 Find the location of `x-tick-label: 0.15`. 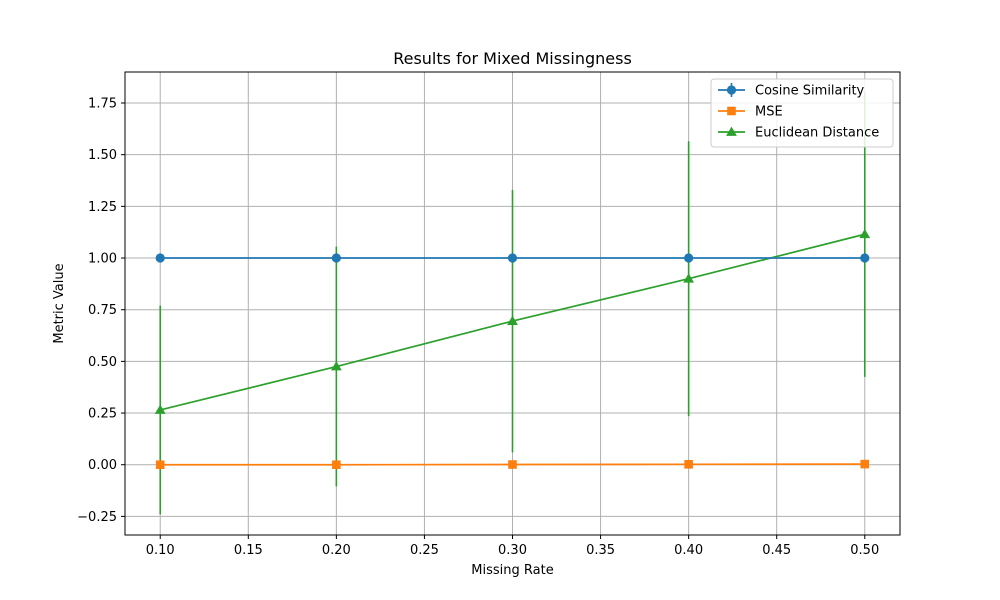

x-tick-label: 0.15 is located at coordinates (248, 550).